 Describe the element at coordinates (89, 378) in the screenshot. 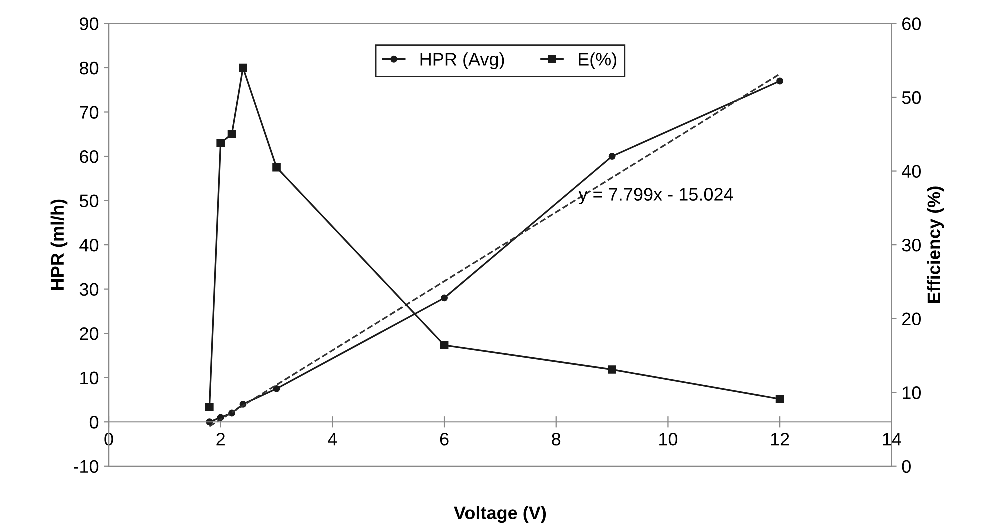

I see `y-tick-label: 10` at that location.